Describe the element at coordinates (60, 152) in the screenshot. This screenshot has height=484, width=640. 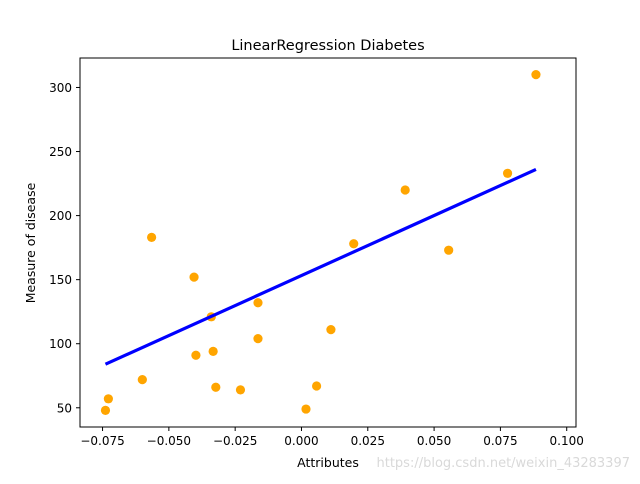
I see `y-tick-label-5: 250` at that location.